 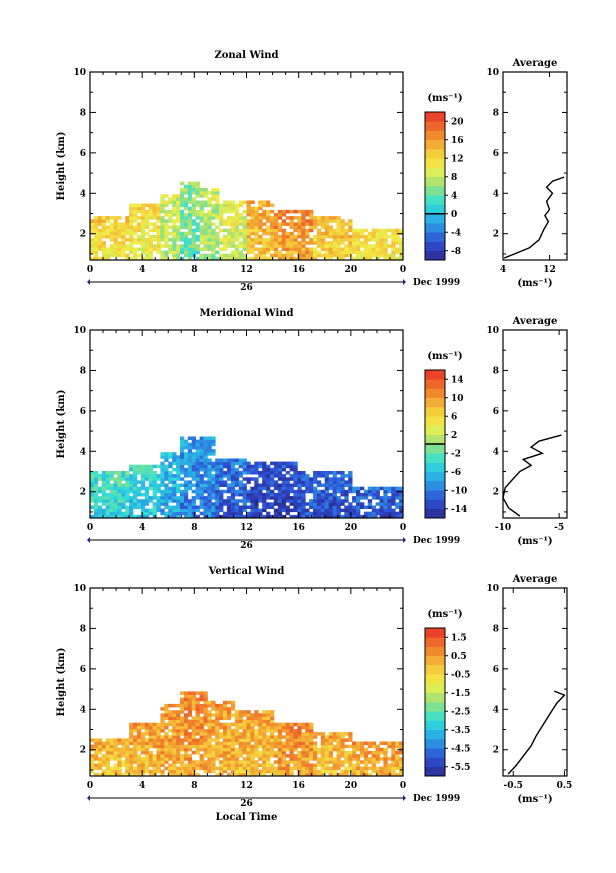 I want to click on x-tick-label: 0, so click(x=403, y=270).